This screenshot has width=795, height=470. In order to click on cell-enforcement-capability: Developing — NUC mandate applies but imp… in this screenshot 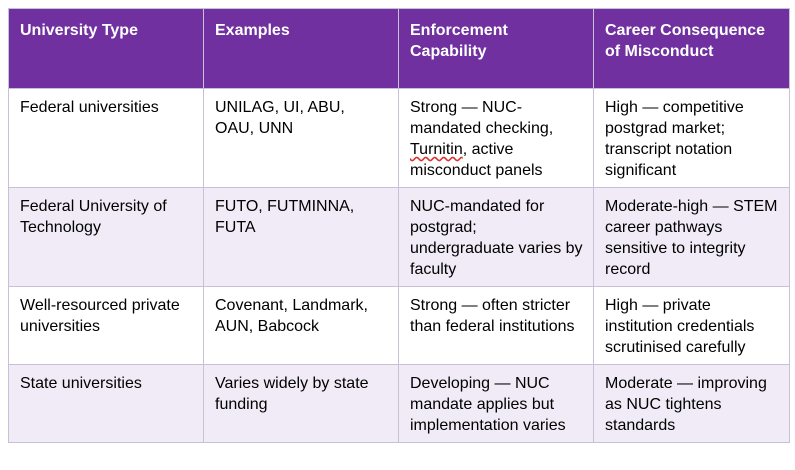, I will do `click(496, 403)`.